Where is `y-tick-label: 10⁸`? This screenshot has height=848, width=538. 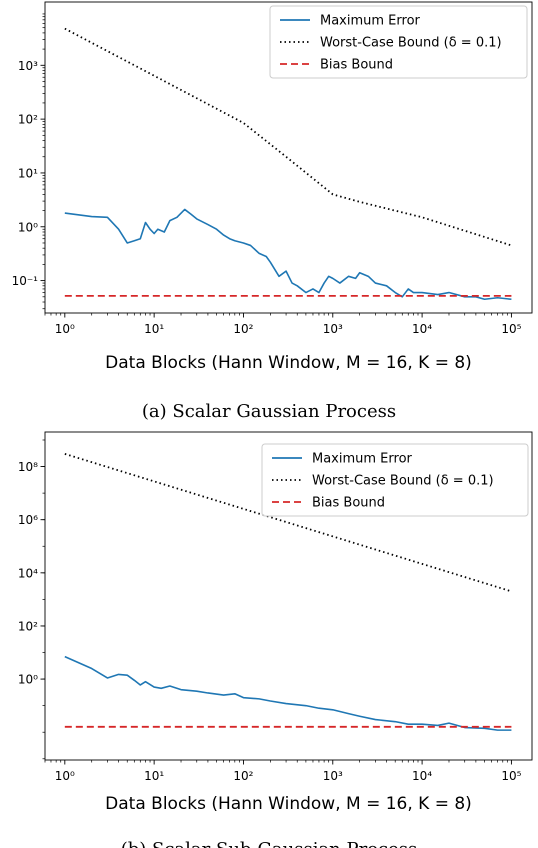 y-tick-label: 10⁸ is located at coordinates (28, 467).